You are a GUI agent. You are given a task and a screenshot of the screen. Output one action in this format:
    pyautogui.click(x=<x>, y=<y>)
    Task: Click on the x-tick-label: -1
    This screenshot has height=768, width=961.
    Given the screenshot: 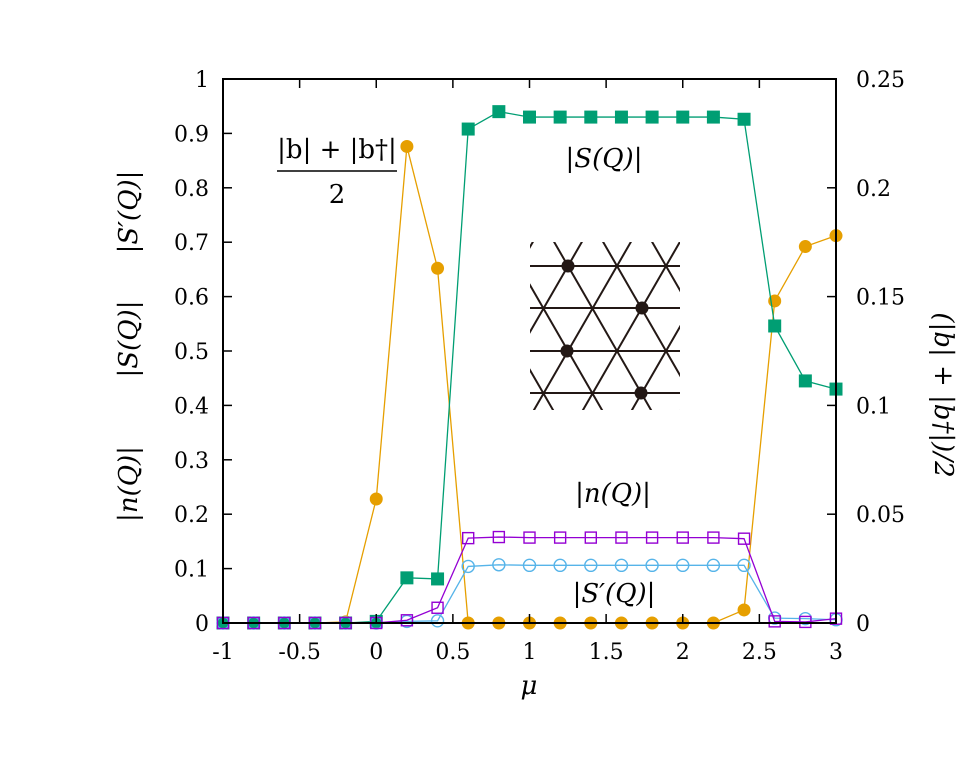 What is the action you would take?
    pyautogui.click(x=222, y=652)
    